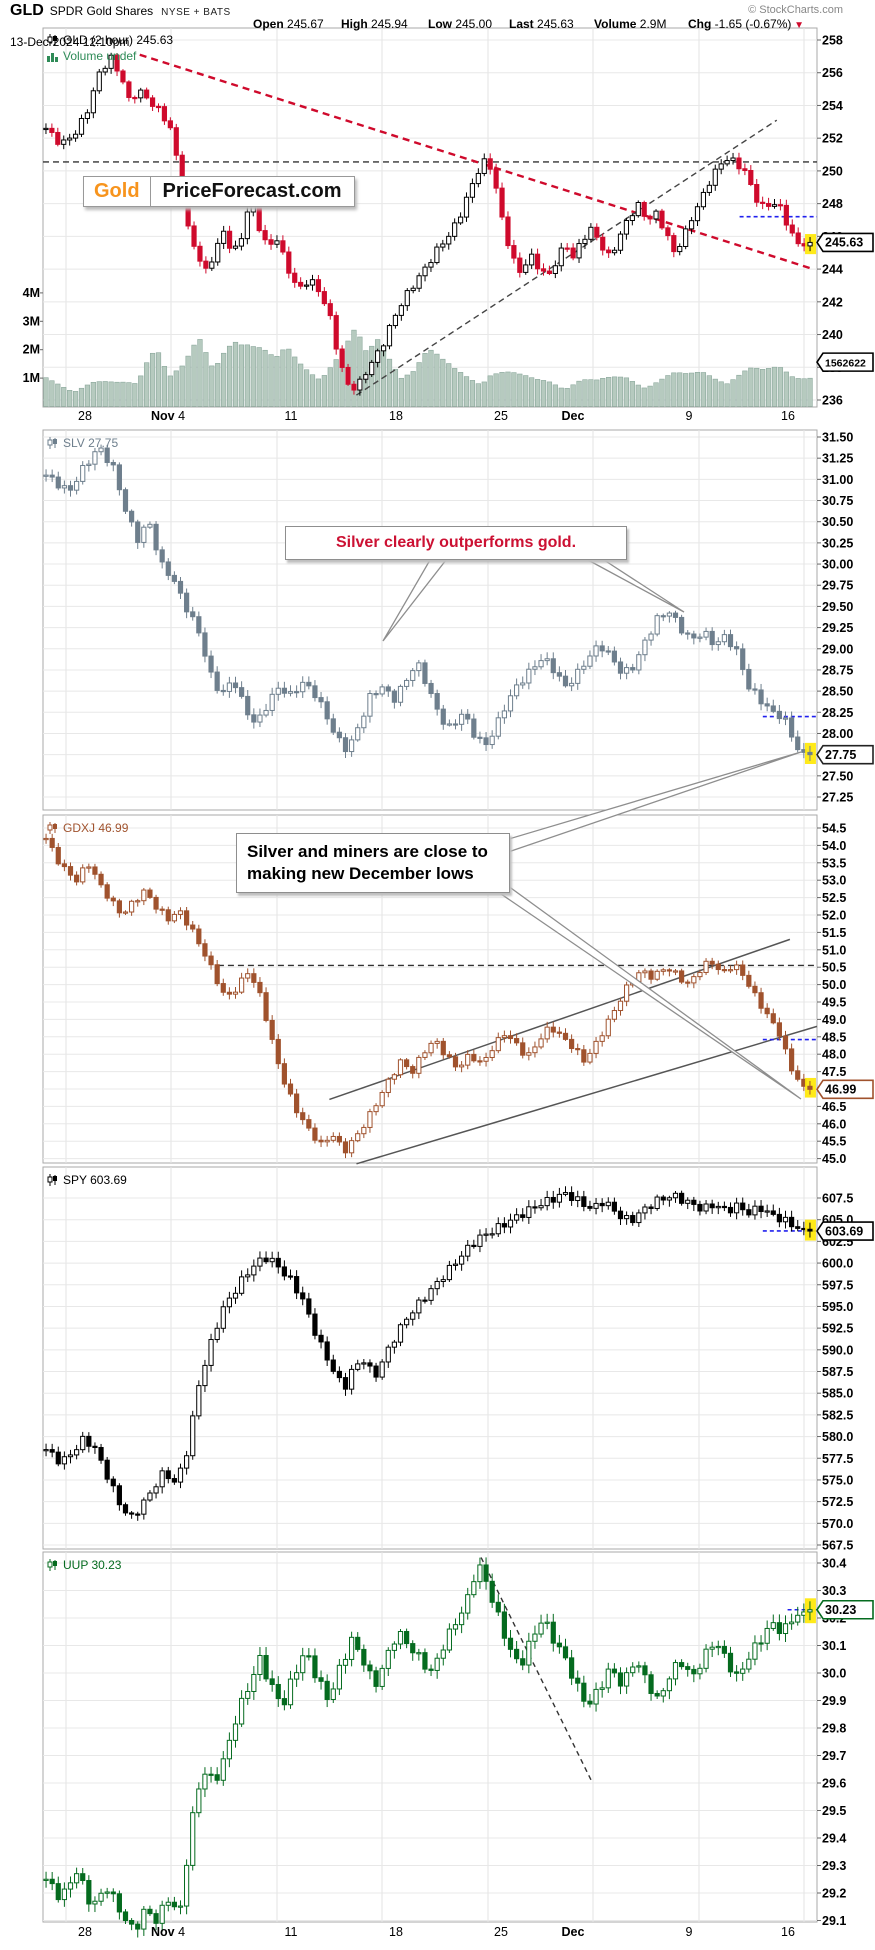 This screenshot has height=1950, width=875. I want to click on svg-text: Dec, so click(573, 416).